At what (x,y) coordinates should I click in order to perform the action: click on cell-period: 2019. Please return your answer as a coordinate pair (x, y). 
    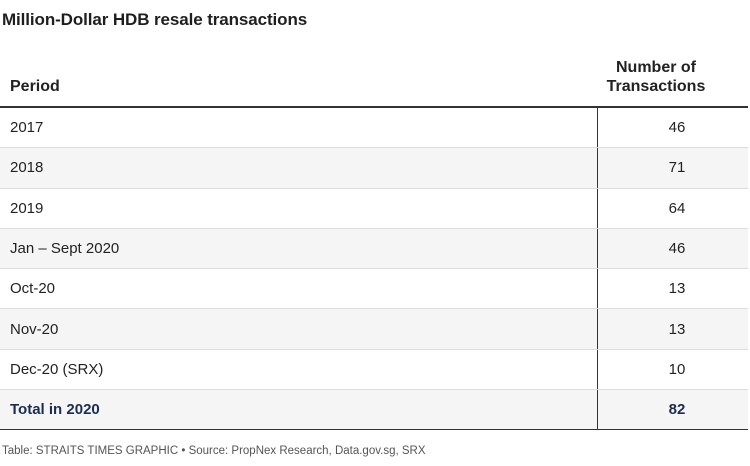
    Looking at the image, I should click on (299, 208).